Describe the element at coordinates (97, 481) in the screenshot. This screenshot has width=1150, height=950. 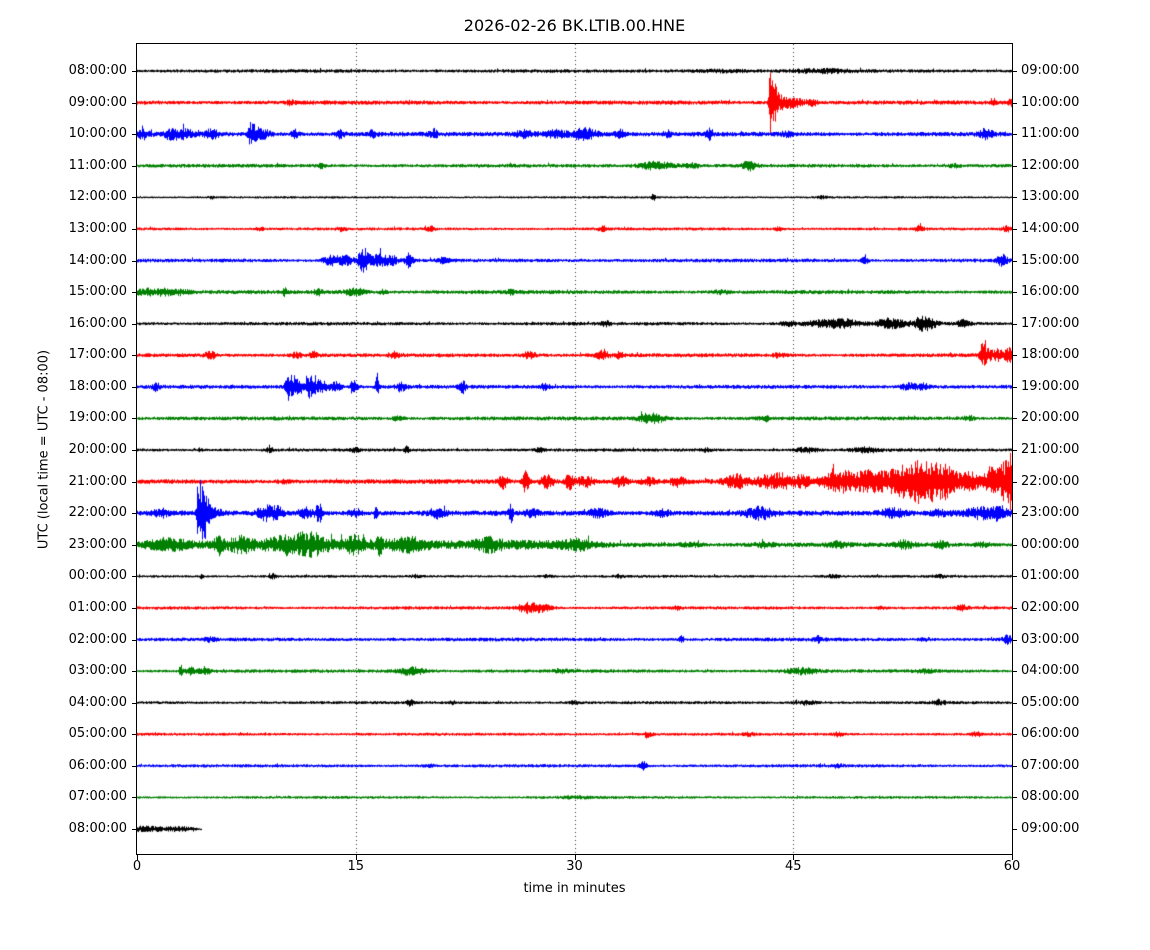
I see `utc-time-label: 21:00:00` at that location.